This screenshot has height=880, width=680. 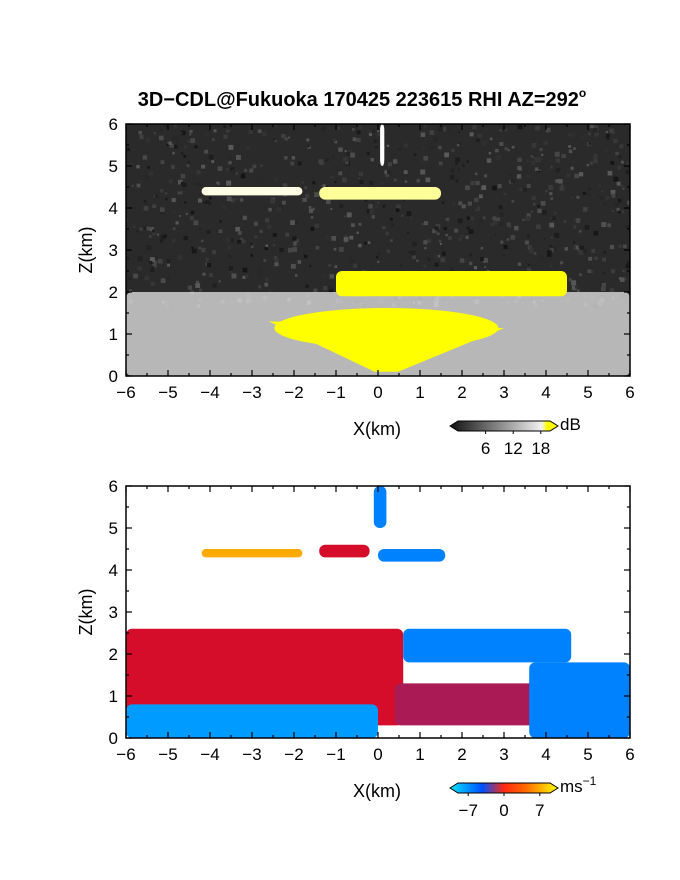 What do you see at coordinates (167, 392) in the screenshot?
I see `x-tick-label: −5` at bounding box center [167, 392].